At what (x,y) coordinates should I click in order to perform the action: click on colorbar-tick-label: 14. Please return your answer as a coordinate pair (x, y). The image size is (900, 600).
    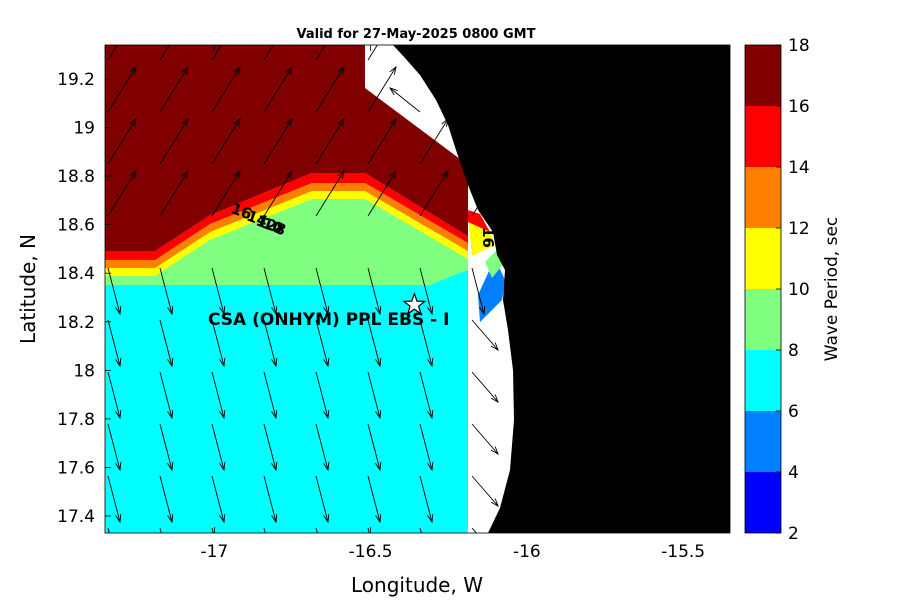
    Looking at the image, I should click on (799, 168).